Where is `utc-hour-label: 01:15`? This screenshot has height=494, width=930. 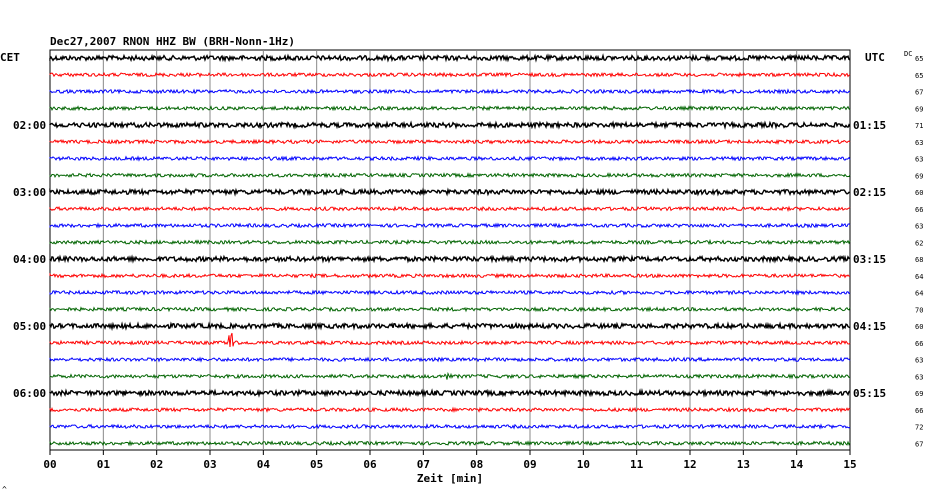
utc-hour-label: 01:15 is located at coordinates (869, 125).